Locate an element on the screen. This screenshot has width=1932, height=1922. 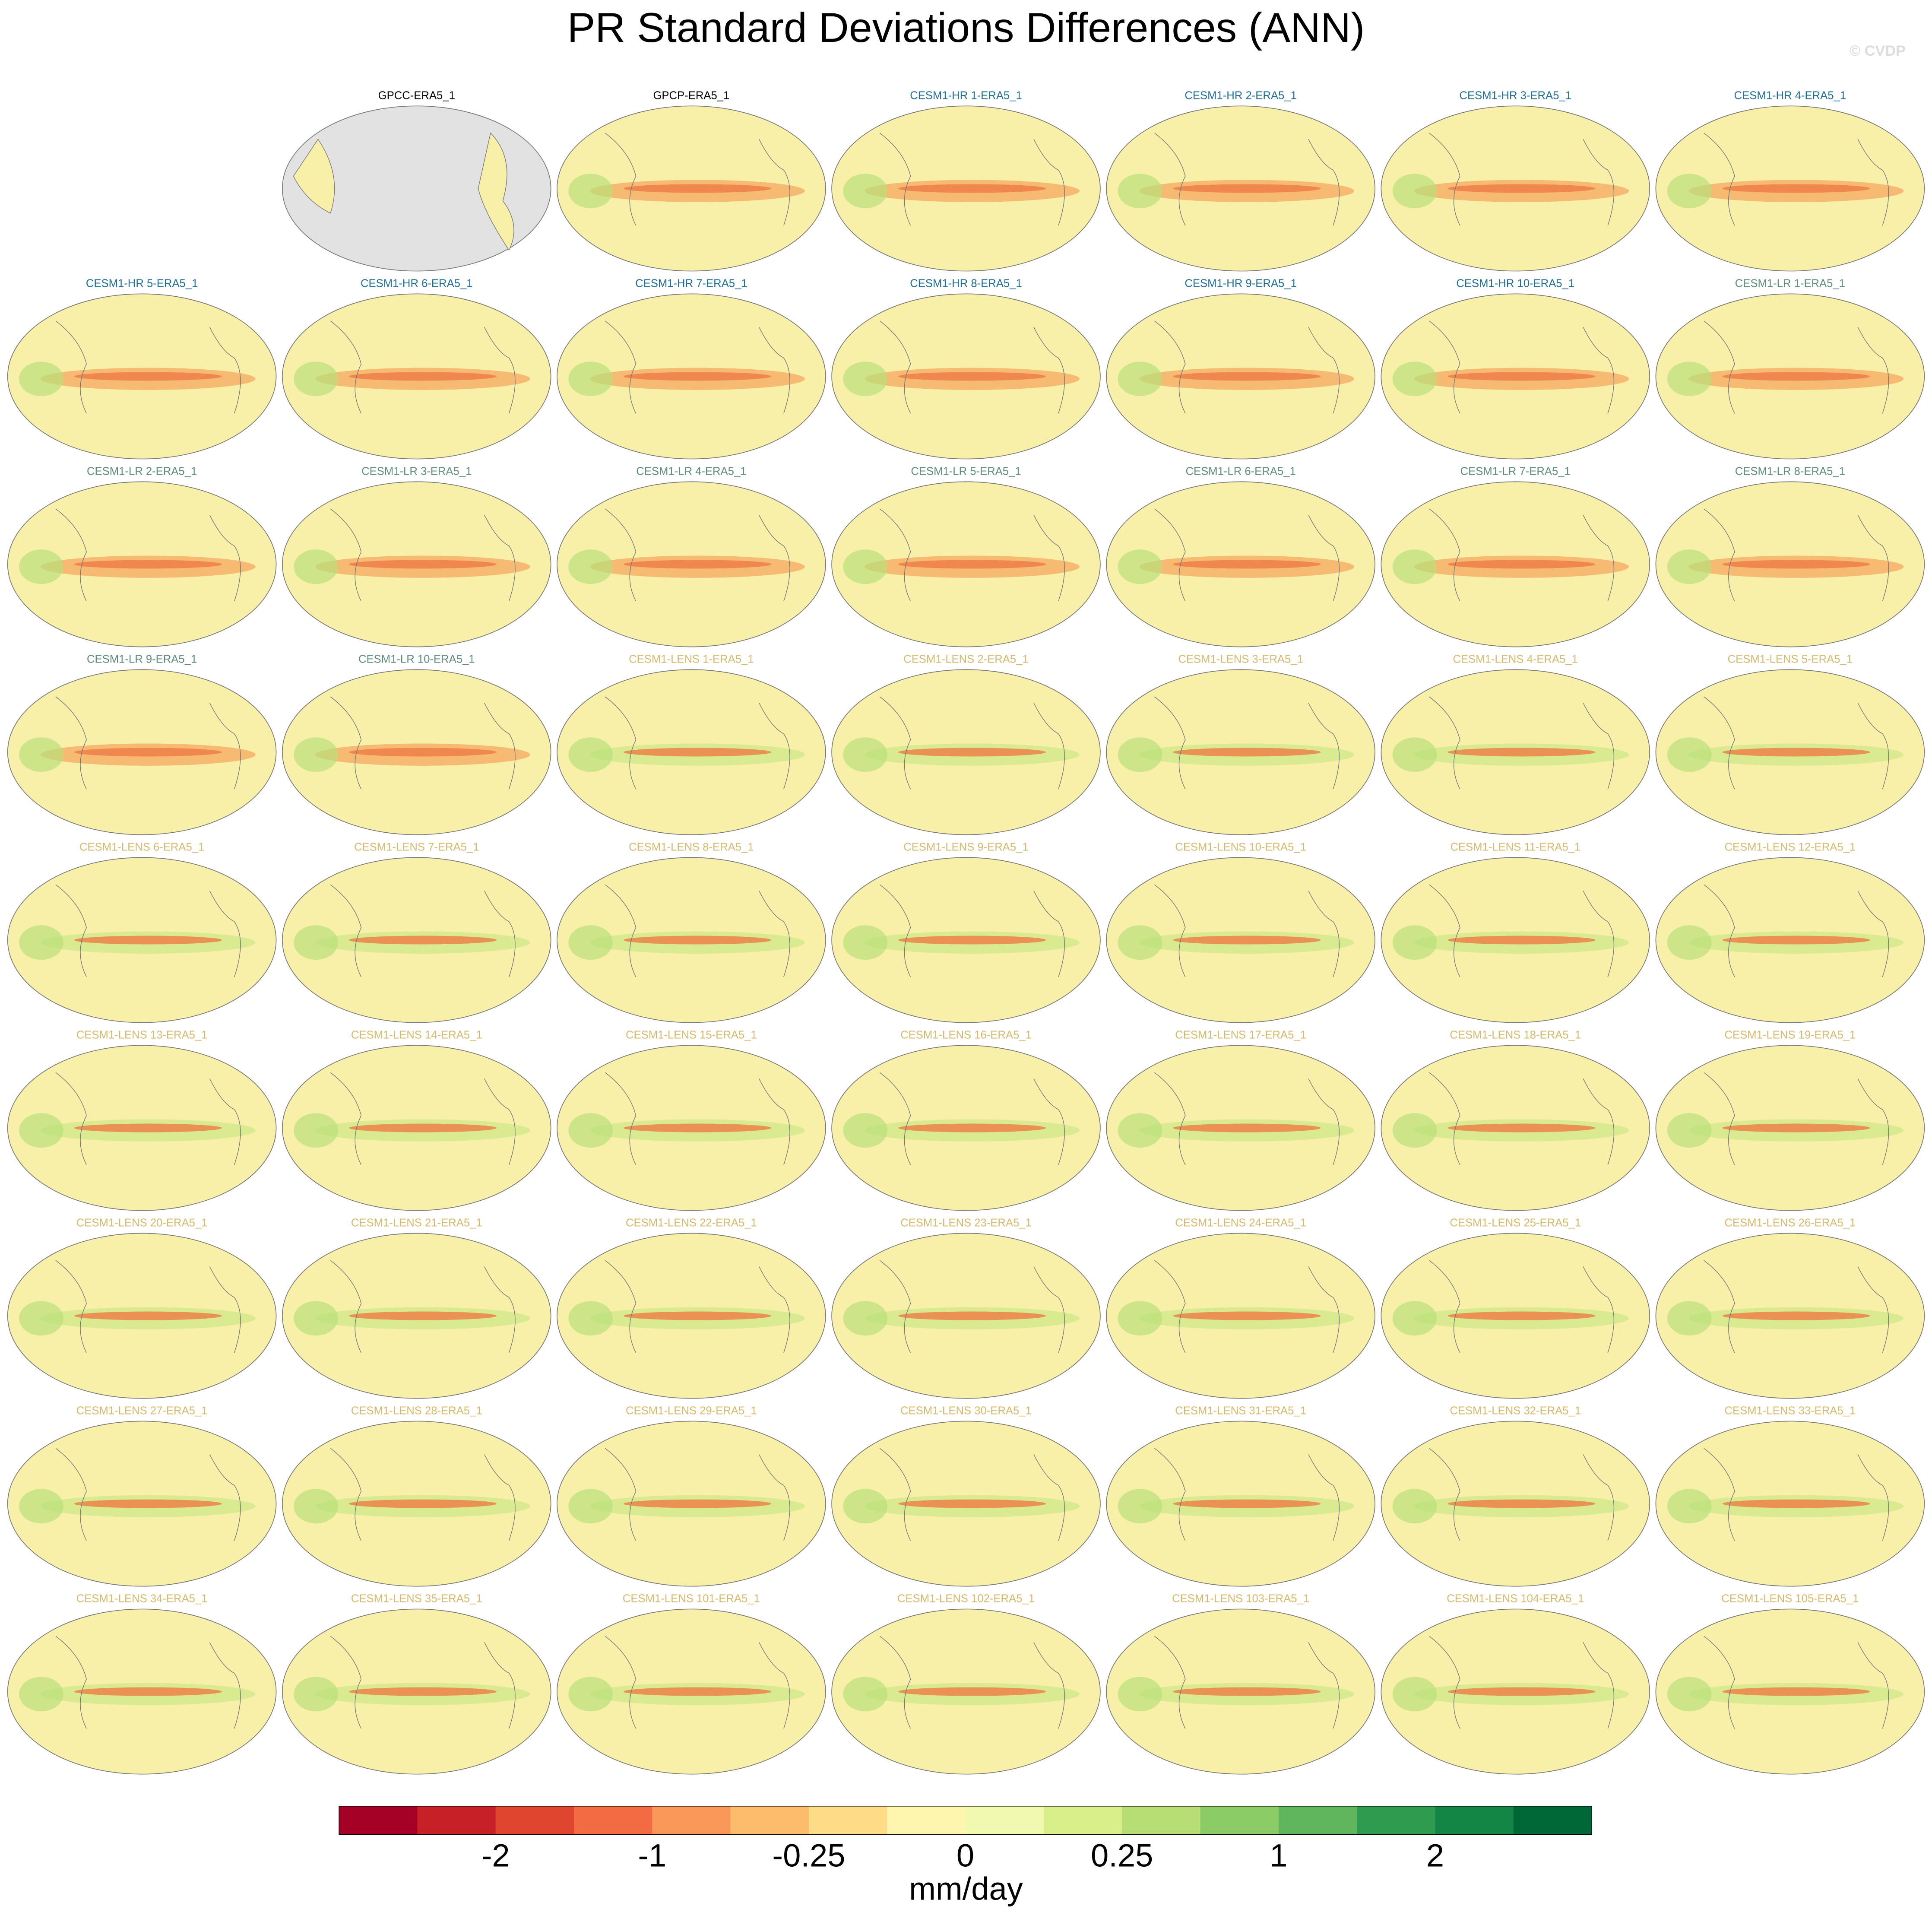
panel-title: CESM1-HR 10-ERA5_1 is located at coordinates (1515, 283).